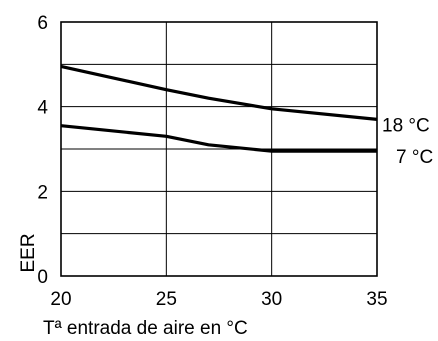 The height and width of the screenshot is (341, 438). Describe the element at coordinates (218, 299) in the screenshot. I see `x-tick-labels: 20 25 30 35` at that location.